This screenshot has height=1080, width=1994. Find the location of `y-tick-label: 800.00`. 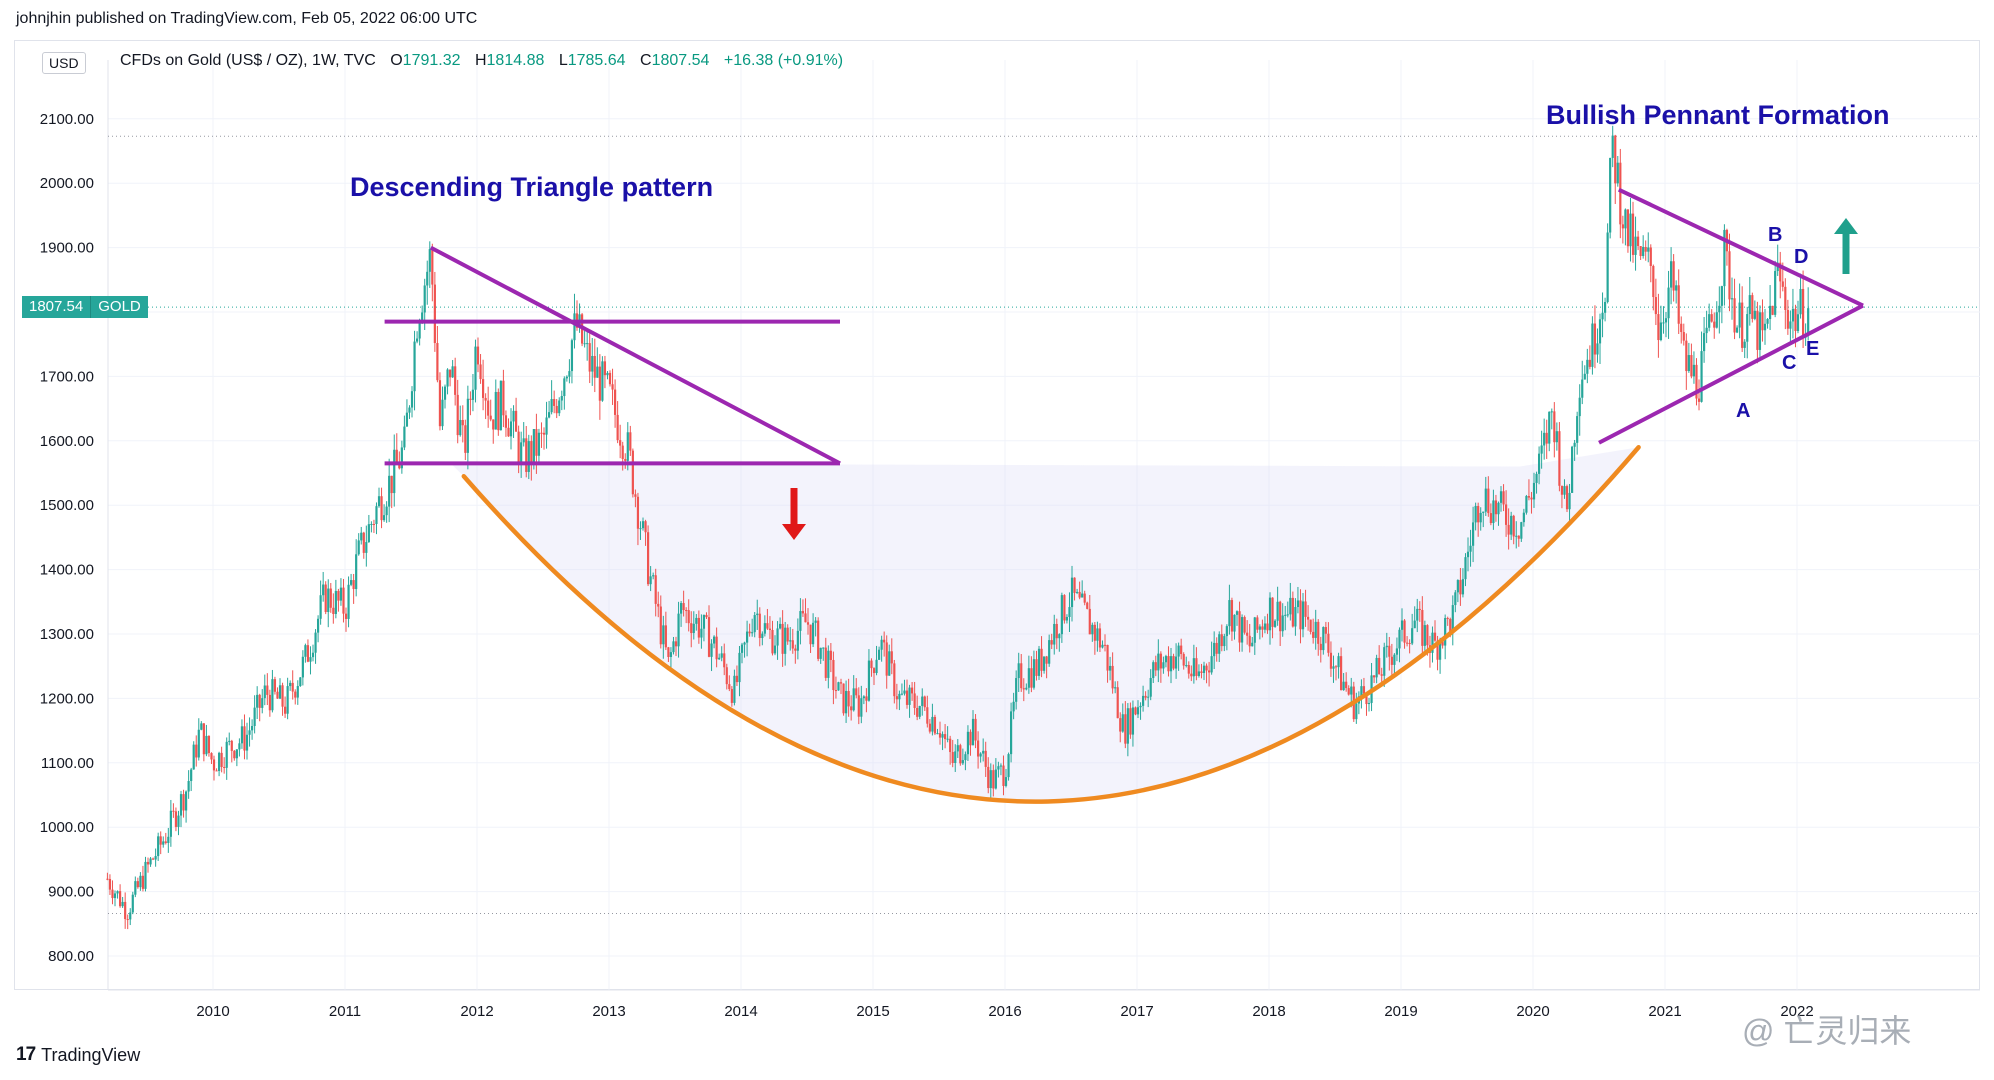

y-tick-label: 800.00 is located at coordinates (71, 956).